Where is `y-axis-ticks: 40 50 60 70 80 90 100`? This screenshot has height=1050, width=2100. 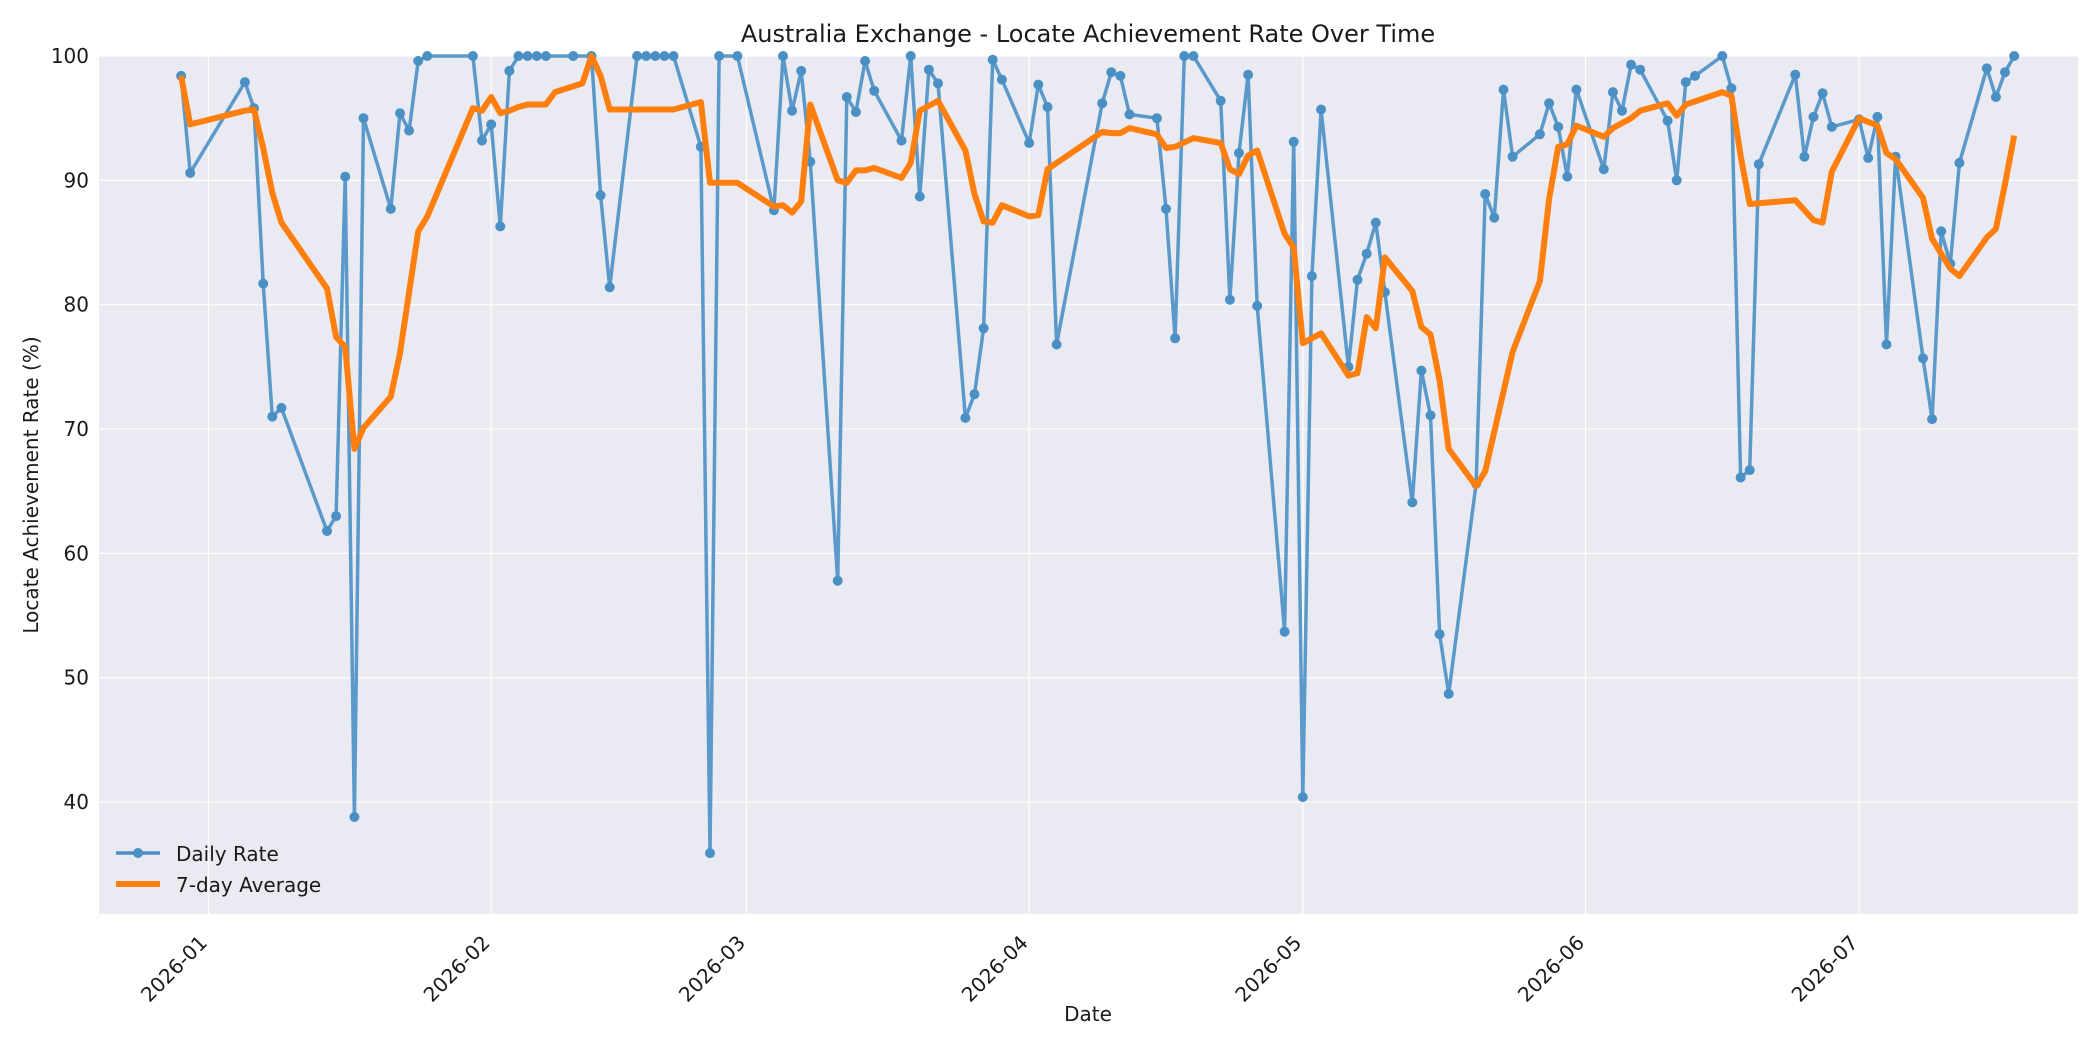 y-axis-ticks: 40 50 60 70 80 90 100 is located at coordinates (70, 429).